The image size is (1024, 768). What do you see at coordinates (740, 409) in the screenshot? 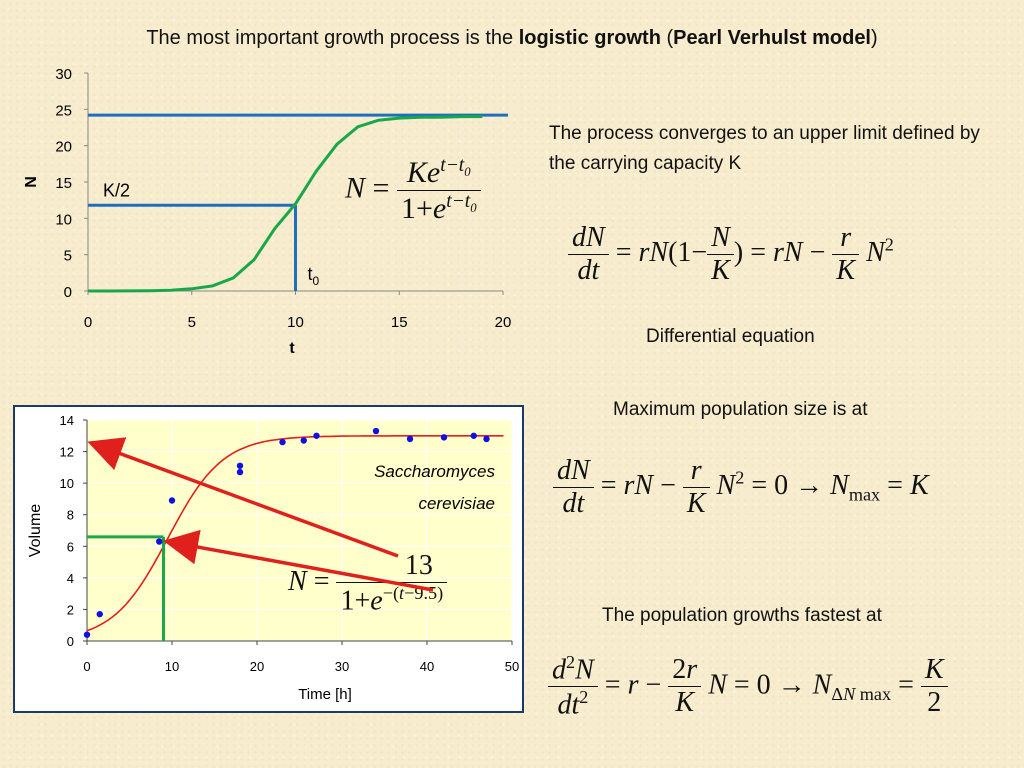
I see `maxpop-text: Maximum population size is at` at bounding box center [740, 409].